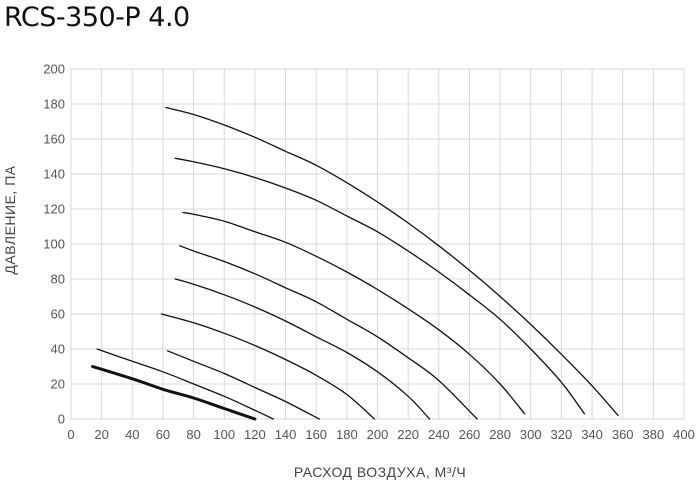  What do you see at coordinates (592, 434) in the screenshot?
I see `x-tick-label: 340` at bounding box center [592, 434].